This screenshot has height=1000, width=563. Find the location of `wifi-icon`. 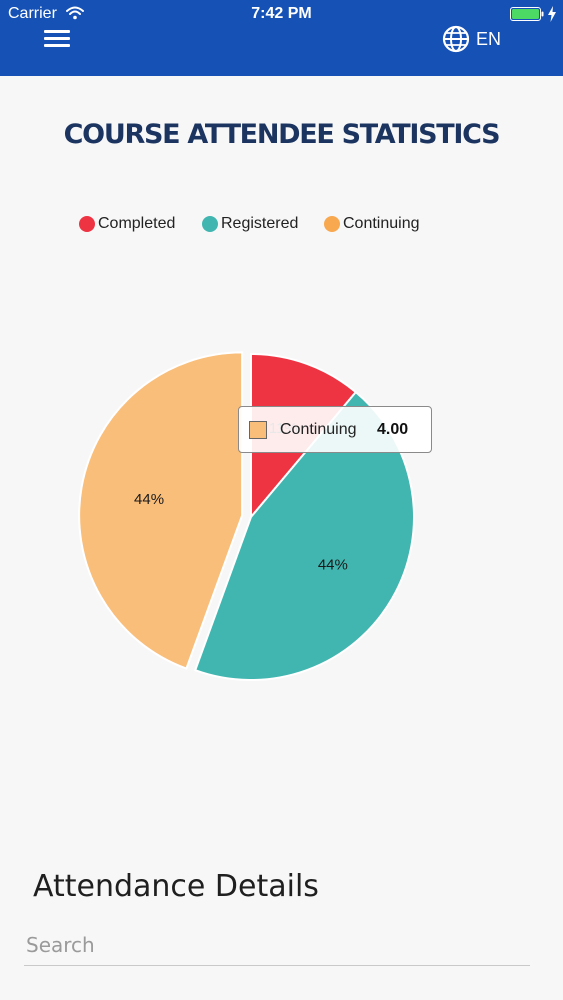

wifi-icon is located at coordinates (75, 13).